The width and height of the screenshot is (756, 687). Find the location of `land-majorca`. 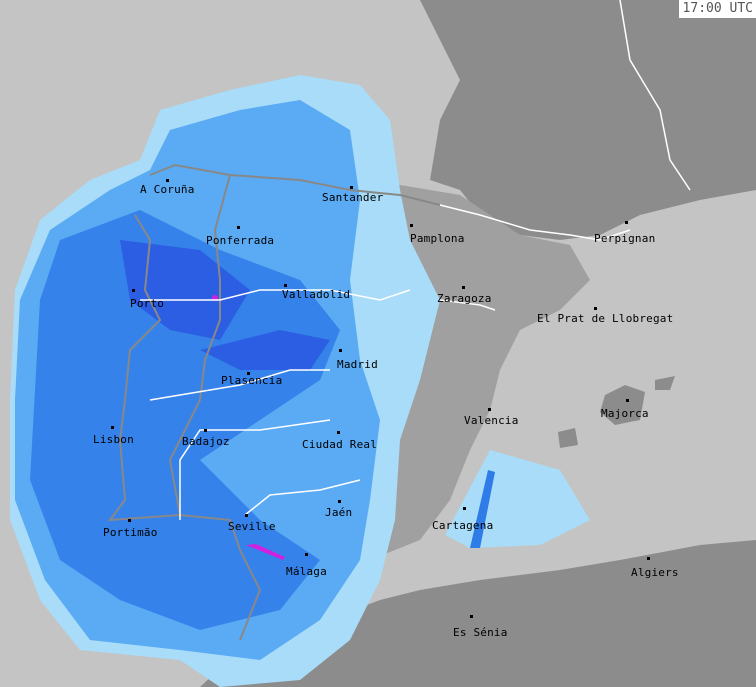

land-majorca is located at coordinates (622, 405).